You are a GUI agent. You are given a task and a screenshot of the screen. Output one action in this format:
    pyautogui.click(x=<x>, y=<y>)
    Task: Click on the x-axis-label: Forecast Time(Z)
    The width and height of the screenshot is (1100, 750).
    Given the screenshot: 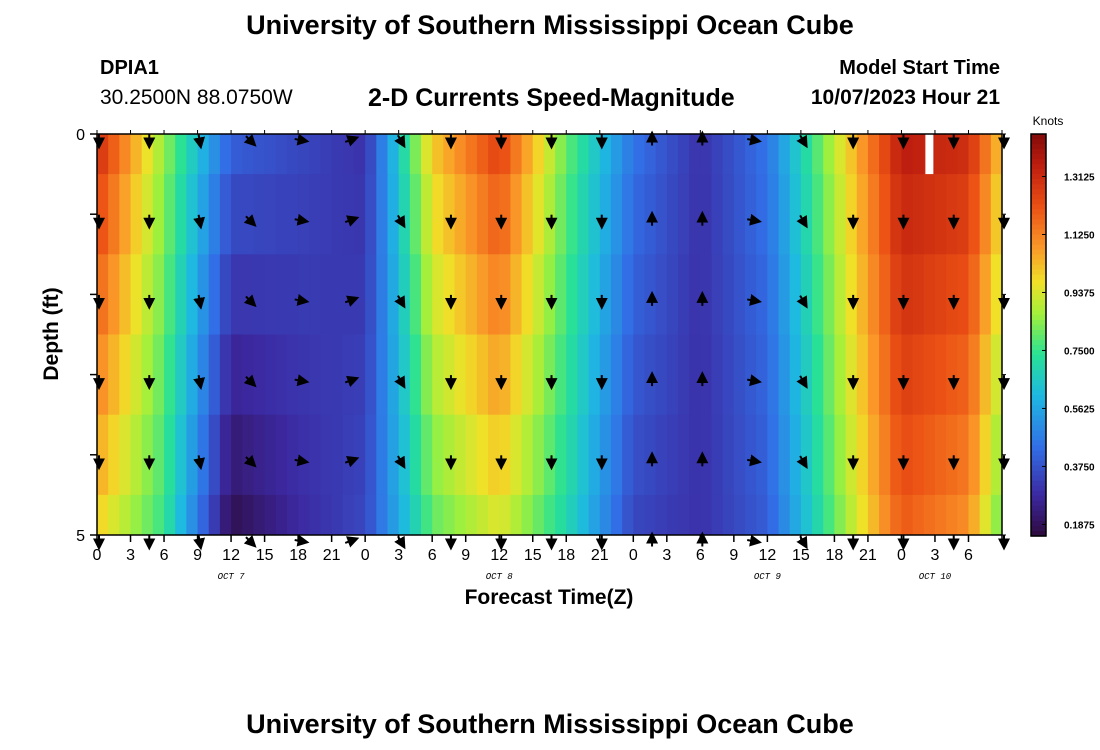 What is the action you would take?
    pyautogui.click(x=549, y=597)
    